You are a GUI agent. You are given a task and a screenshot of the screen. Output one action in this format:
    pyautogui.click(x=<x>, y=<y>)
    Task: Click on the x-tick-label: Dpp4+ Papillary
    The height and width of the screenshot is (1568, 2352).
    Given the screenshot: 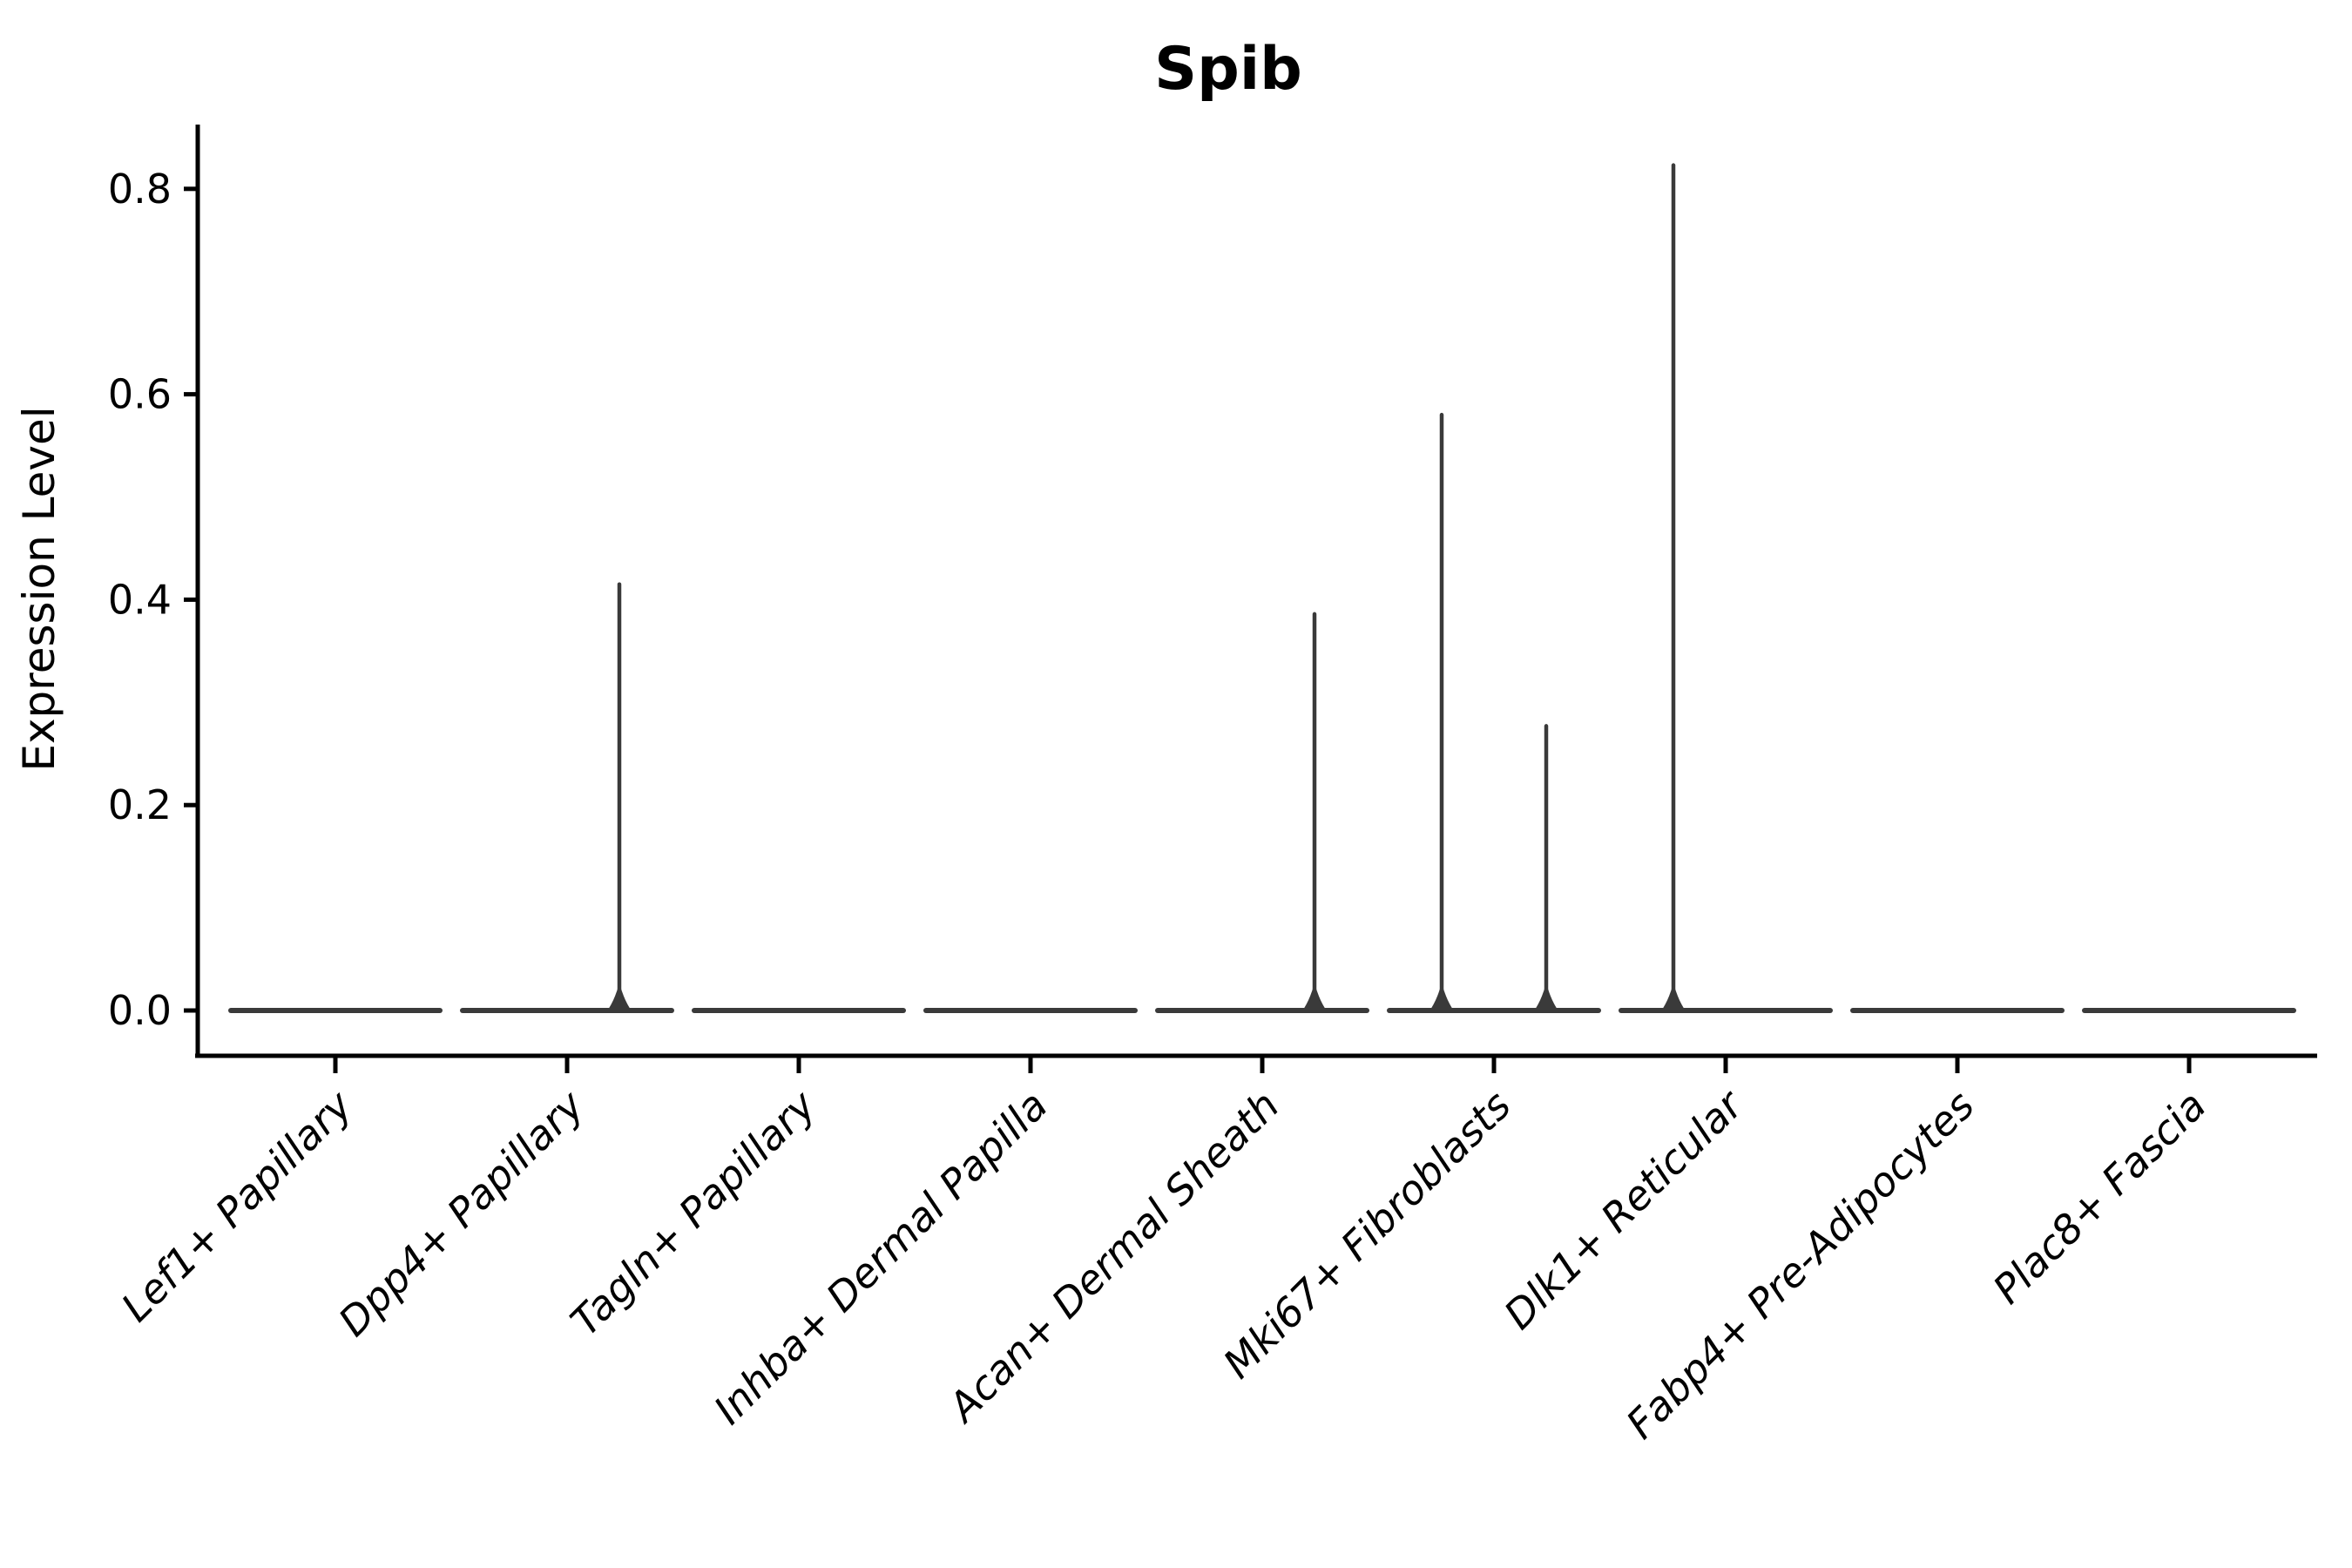 What is the action you would take?
    pyautogui.click(x=461, y=1213)
    